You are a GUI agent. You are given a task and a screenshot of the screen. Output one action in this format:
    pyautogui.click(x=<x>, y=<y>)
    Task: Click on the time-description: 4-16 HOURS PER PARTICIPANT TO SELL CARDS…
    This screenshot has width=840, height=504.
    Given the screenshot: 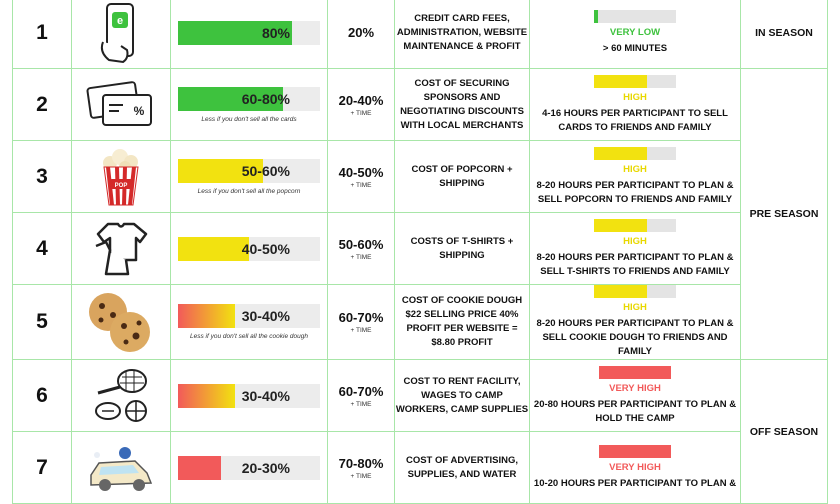 What is the action you would take?
    pyautogui.click(x=635, y=120)
    